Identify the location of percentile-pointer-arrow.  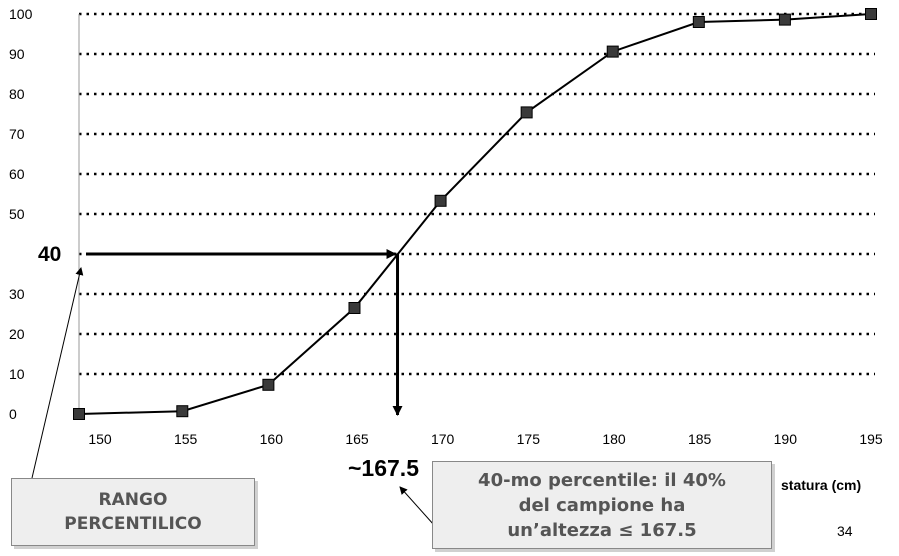
(417, 506).